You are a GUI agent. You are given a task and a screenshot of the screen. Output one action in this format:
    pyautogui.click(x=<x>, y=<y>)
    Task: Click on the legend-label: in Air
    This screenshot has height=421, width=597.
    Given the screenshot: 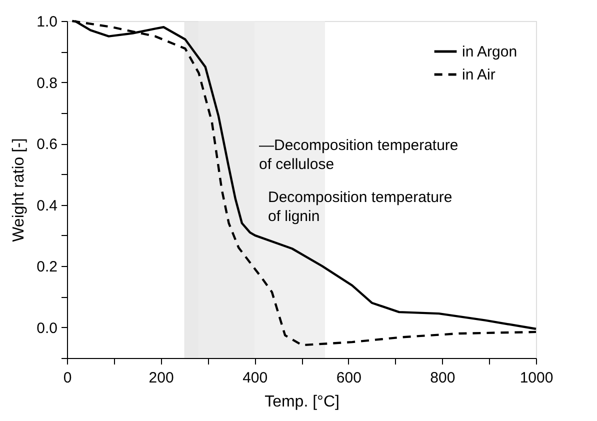 What is the action you would take?
    pyautogui.click(x=479, y=75)
    